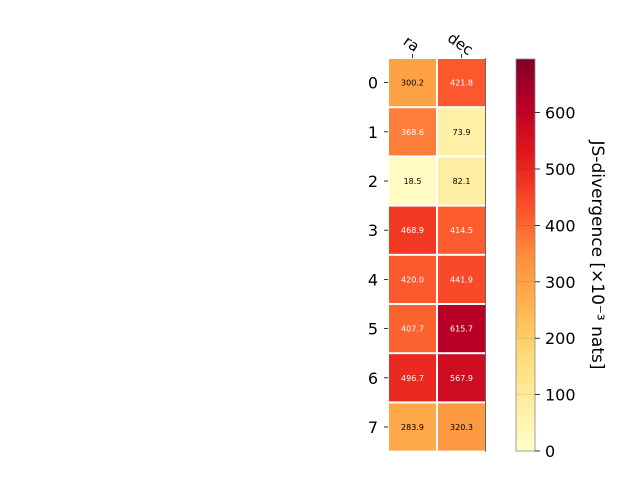 The width and height of the screenshot is (640, 484). Describe the element at coordinates (373, 378) in the screenshot. I see `row-label: 6` at that location.